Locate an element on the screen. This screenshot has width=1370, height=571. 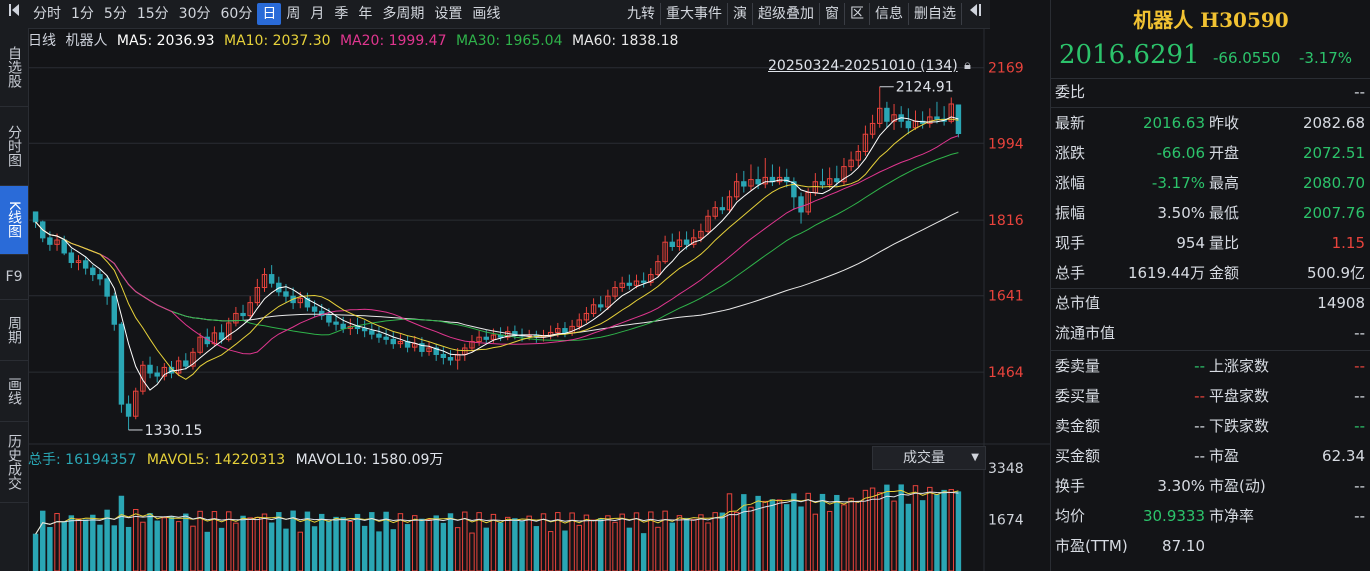
toolbar-tool-4: 窗 is located at coordinates (831, 14).